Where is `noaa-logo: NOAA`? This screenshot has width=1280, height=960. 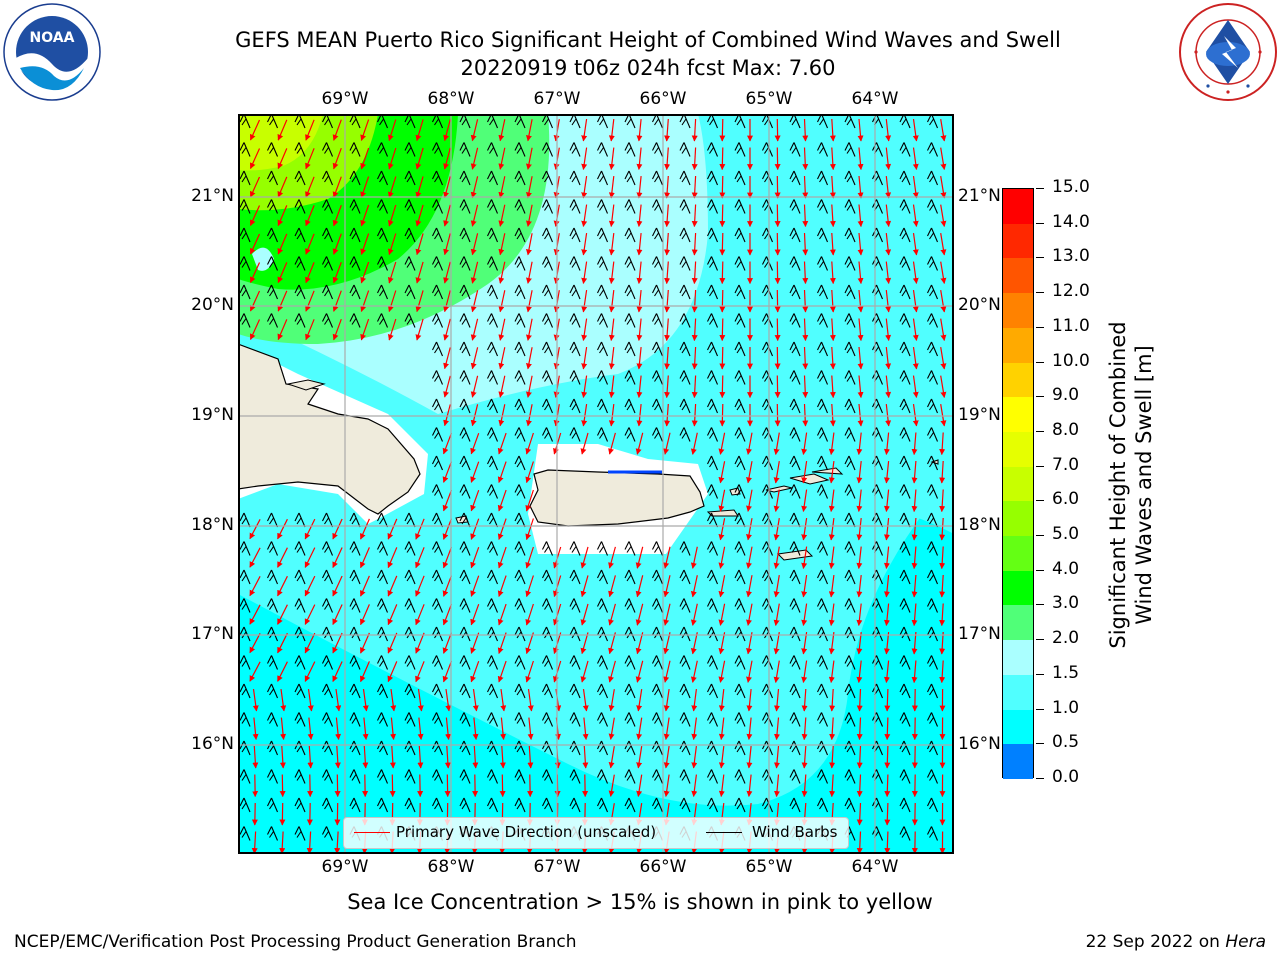 noaa-logo: NOAA is located at coordinates (52, 52).